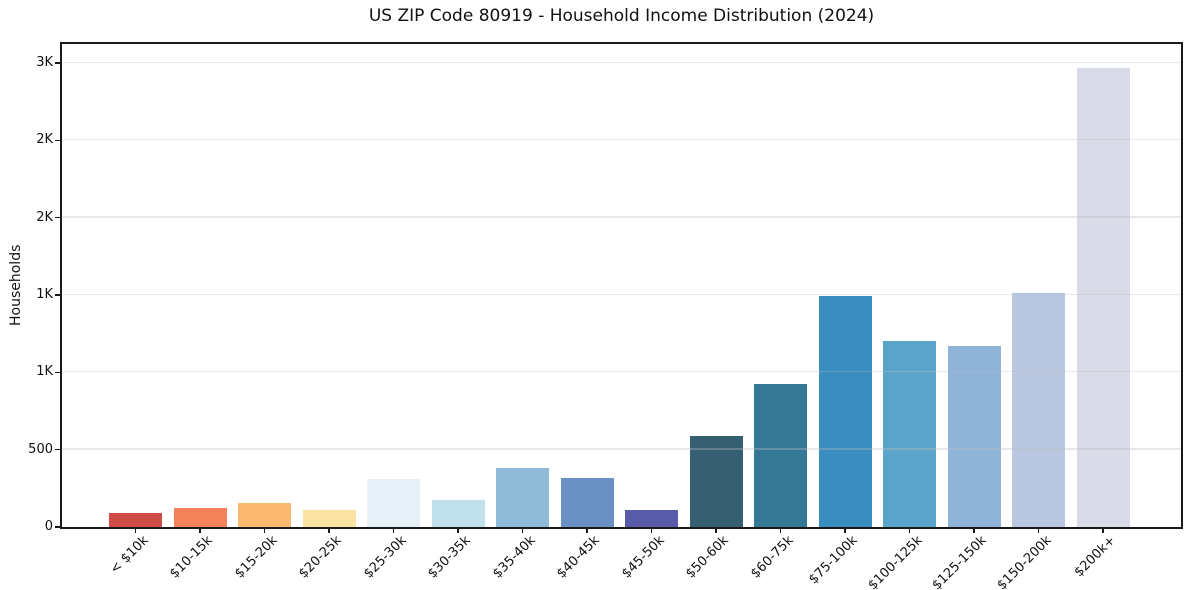 The height and width of the screenshot is (590, 1189). Describe the element at coordinates (523, 497) in the screenshot. I see `bar-35-40k` at that location.